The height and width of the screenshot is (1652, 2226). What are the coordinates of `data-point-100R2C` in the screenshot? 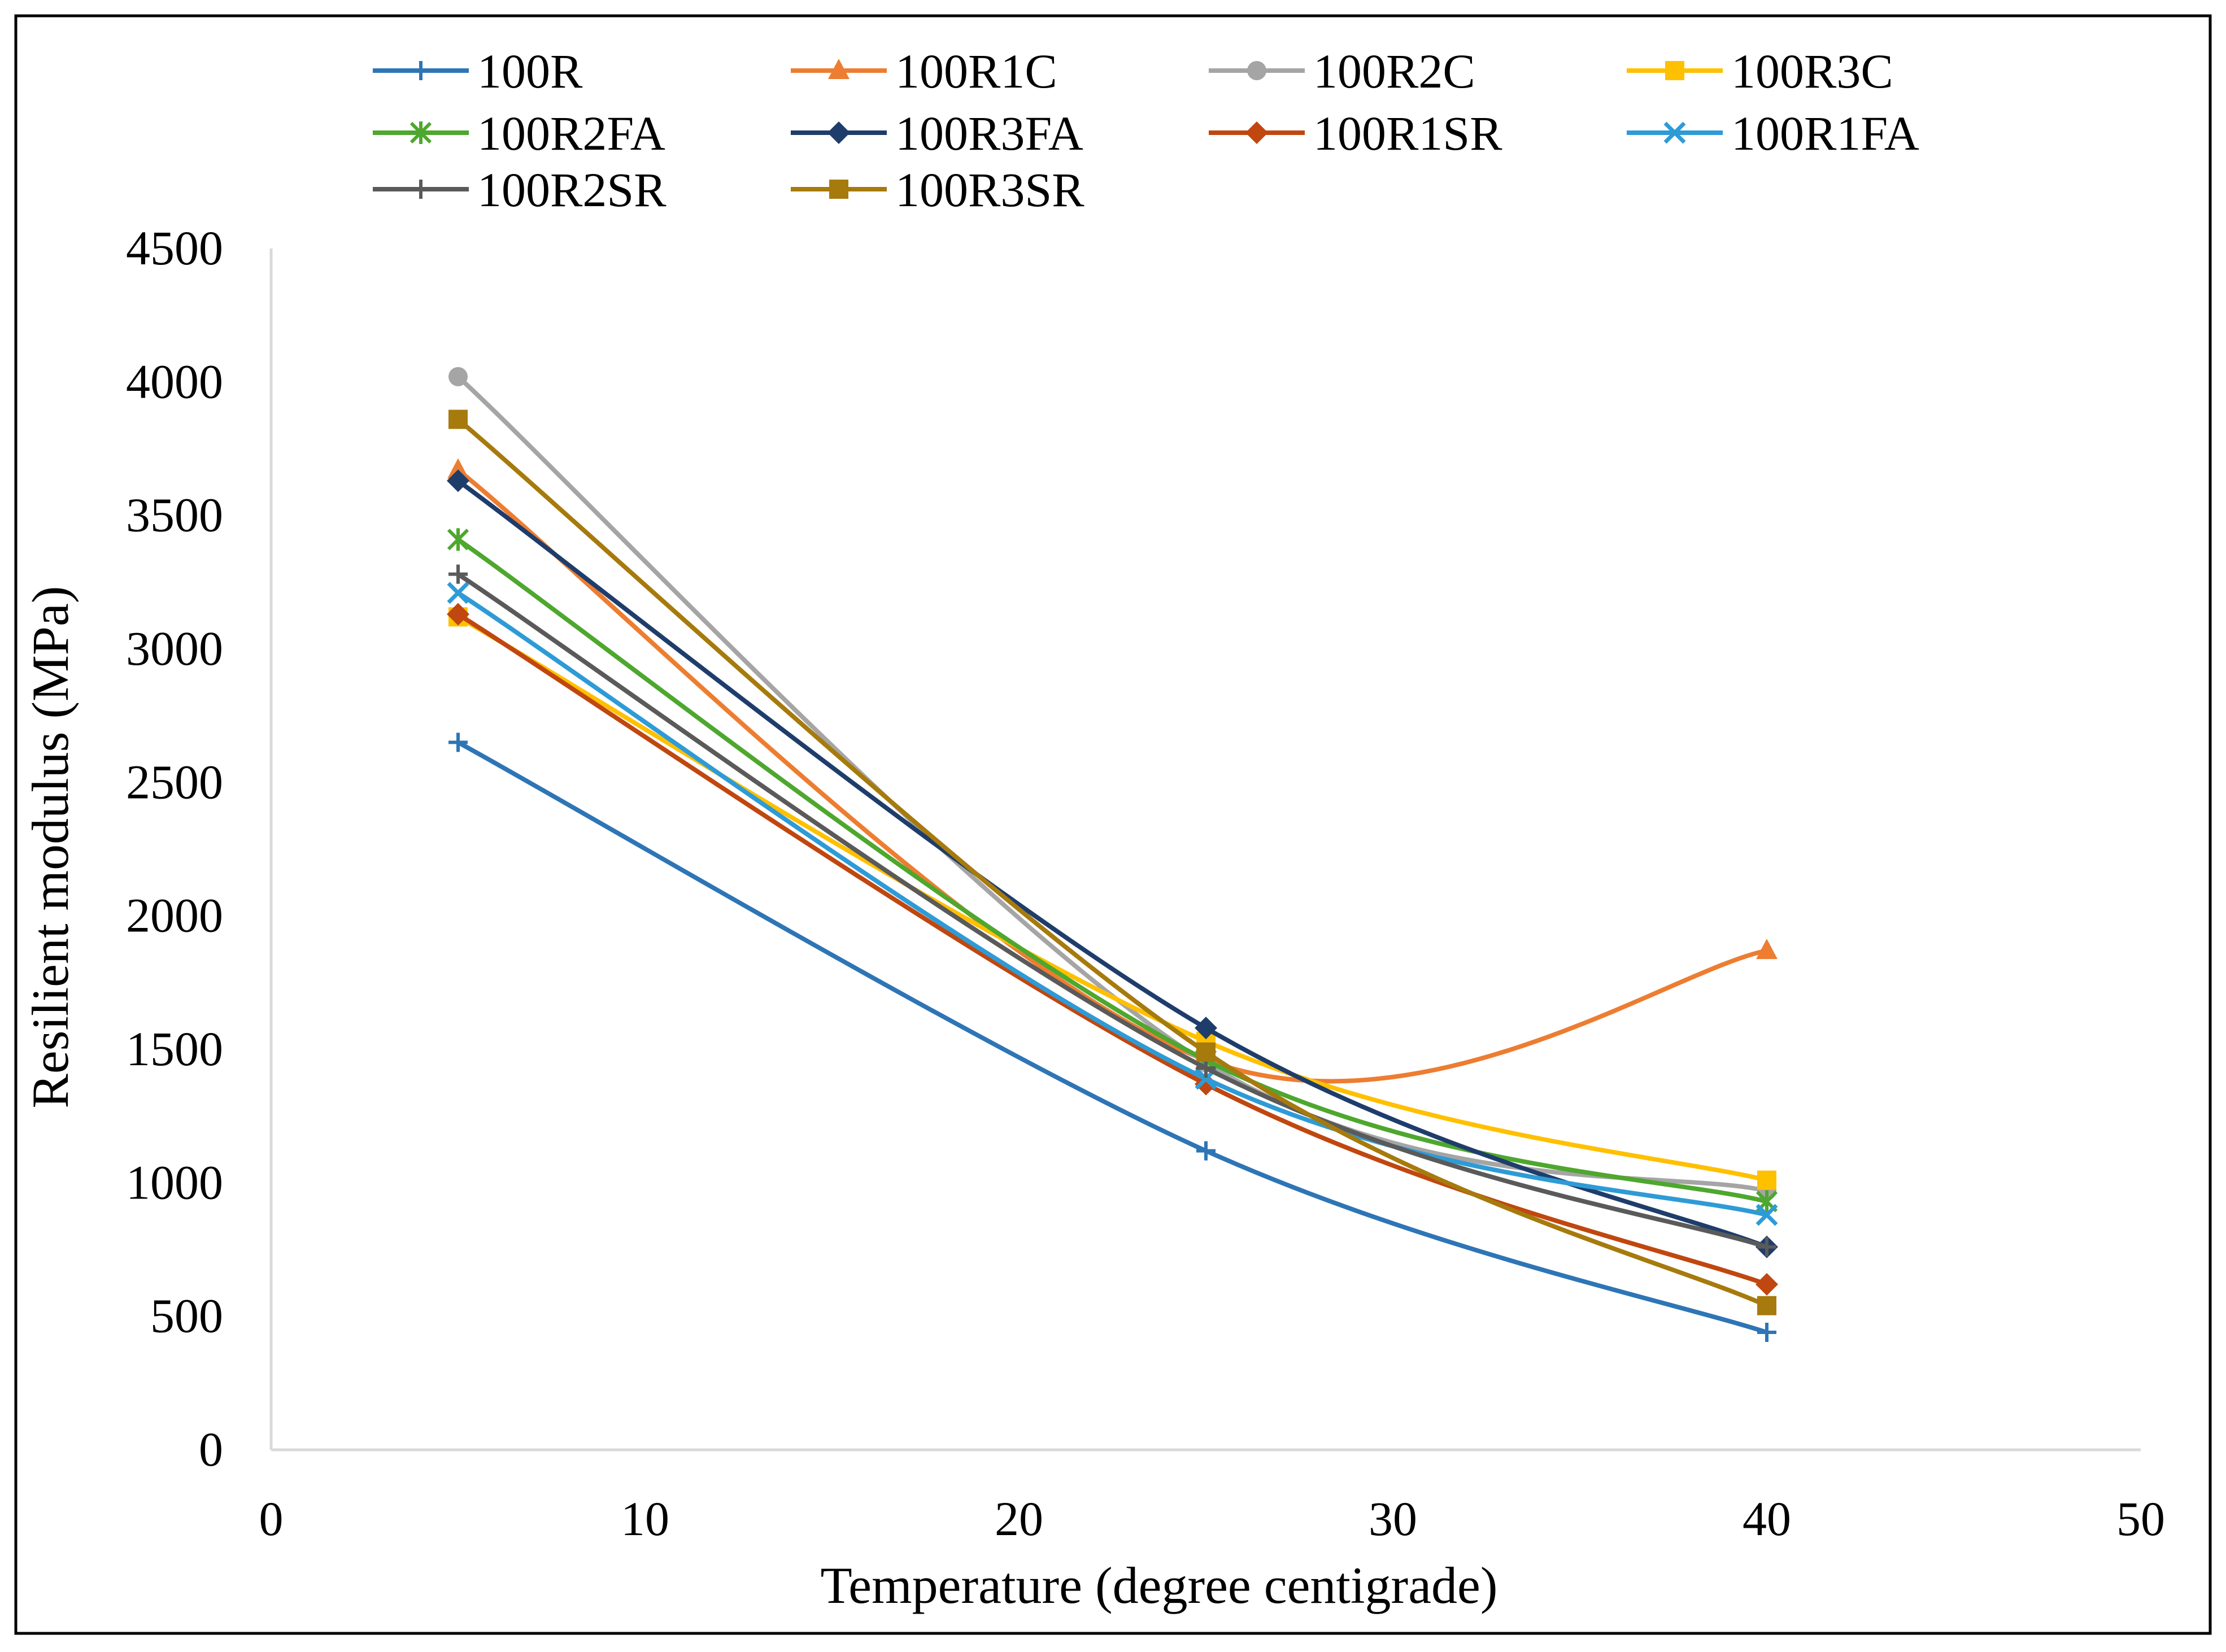 It's located at (458, 376).